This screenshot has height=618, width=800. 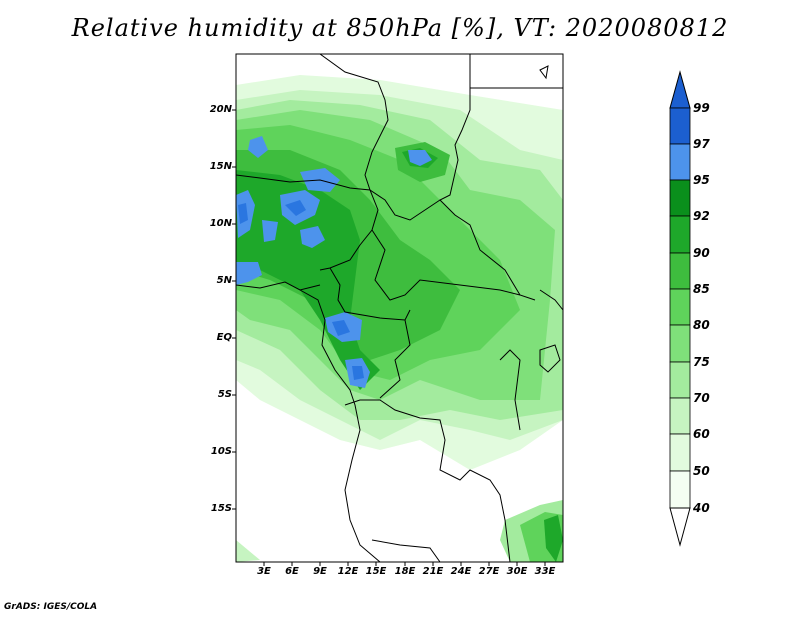 What do you see at coordinates (701, 434) in the screenshot?
I see `colorbar-label: 60` at bounding box center [701, 434].